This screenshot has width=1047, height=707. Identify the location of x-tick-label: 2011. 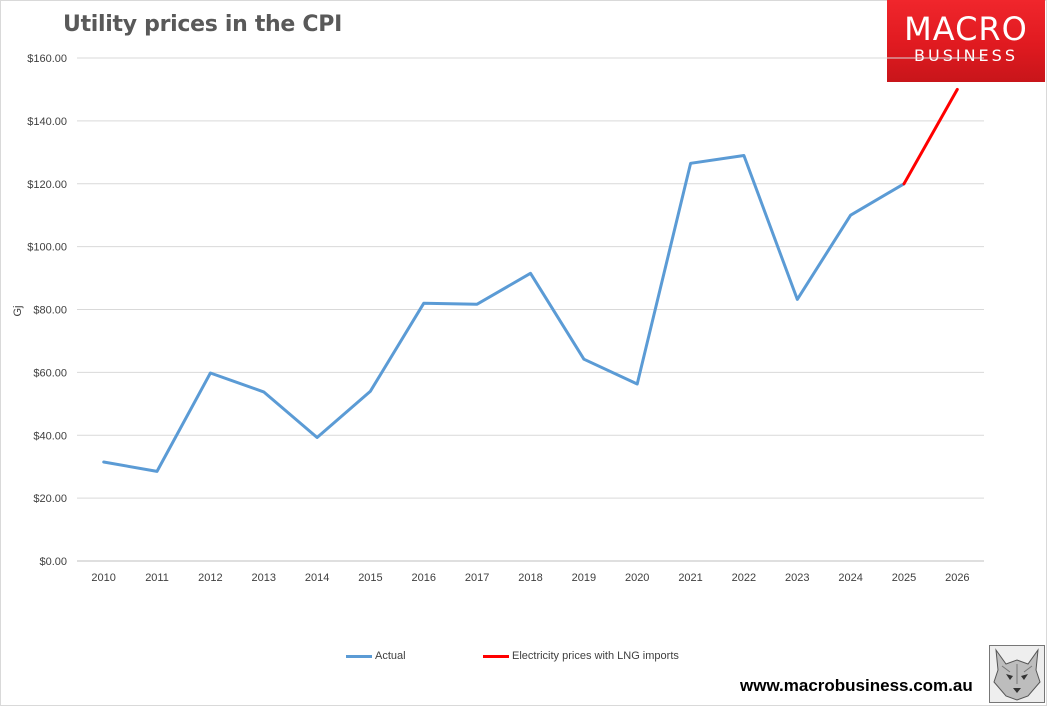
(157, 578).